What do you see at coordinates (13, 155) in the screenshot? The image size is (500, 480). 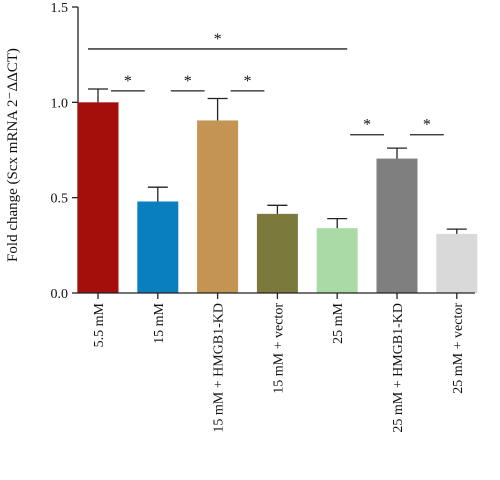 I see `y-axis-title: Fold change (Scx mRNA 2⁻ΔΔCT)` at bounding box center [13, 155].